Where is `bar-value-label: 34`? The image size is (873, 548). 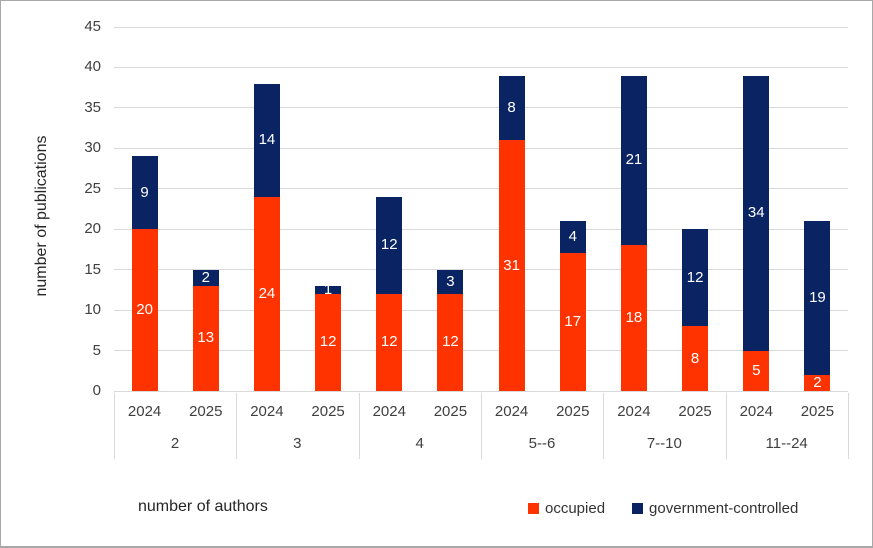
bar-value-label: 34 is located at coordinates (756, 213).